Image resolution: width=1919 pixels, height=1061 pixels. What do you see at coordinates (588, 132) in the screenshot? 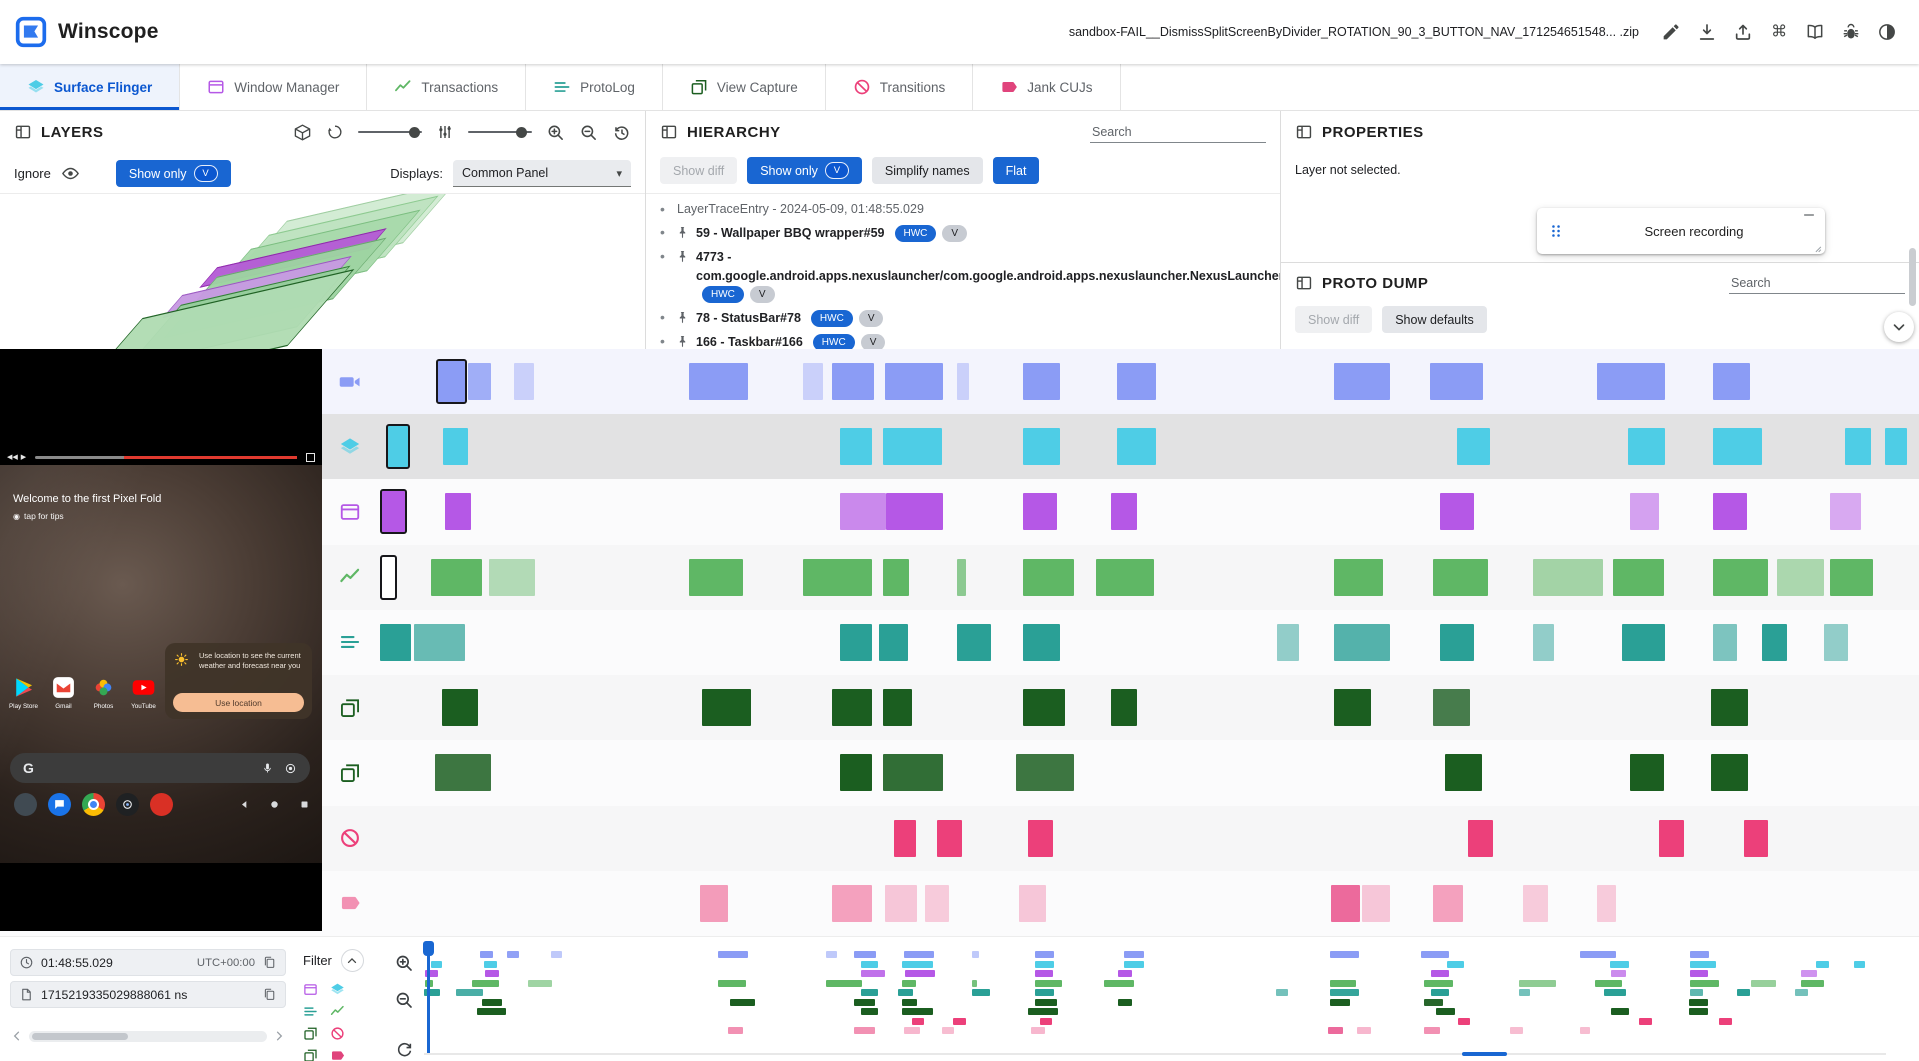
I see `zoom-out-button` at bounding box center [588, 132].